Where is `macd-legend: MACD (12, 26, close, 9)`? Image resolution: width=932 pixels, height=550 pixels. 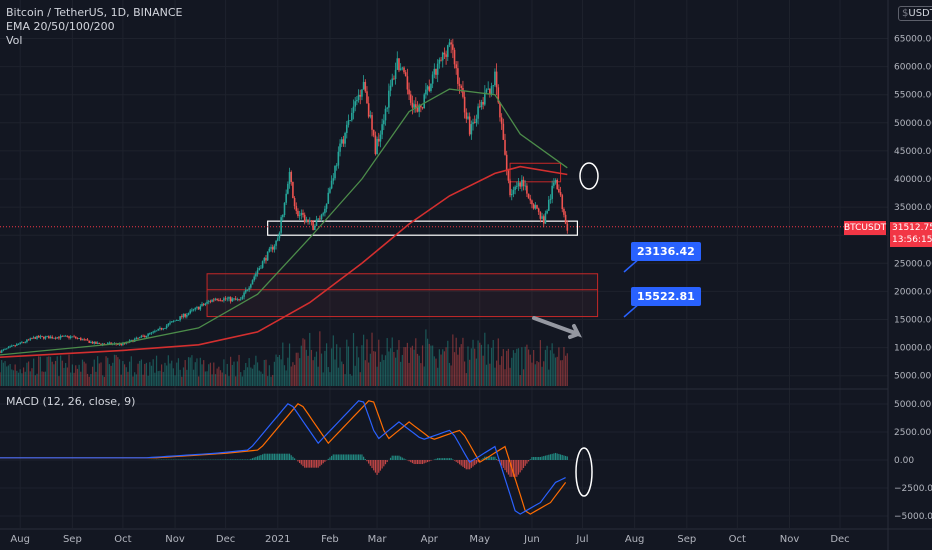 macd-legend: MACD (12, 26, close, 9) is located at coordinates (71, 401).